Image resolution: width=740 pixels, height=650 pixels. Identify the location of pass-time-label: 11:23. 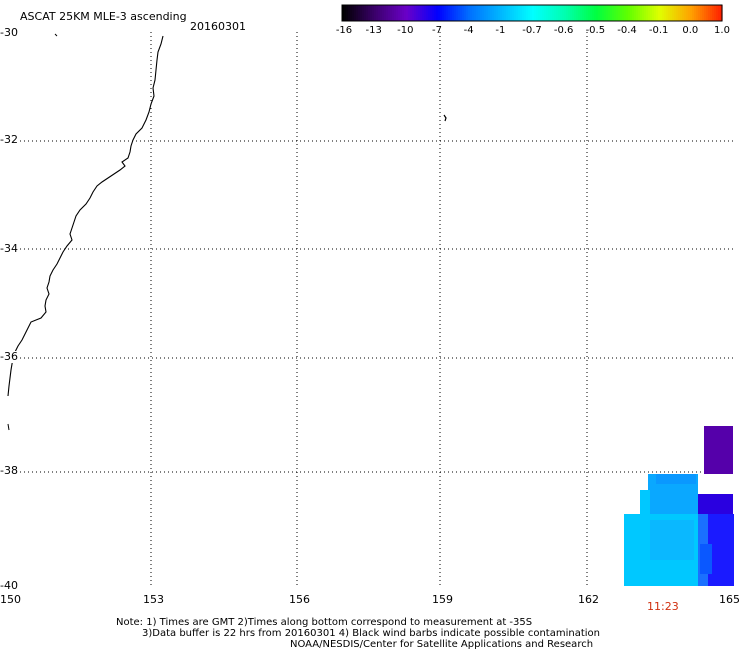
(663, 606).